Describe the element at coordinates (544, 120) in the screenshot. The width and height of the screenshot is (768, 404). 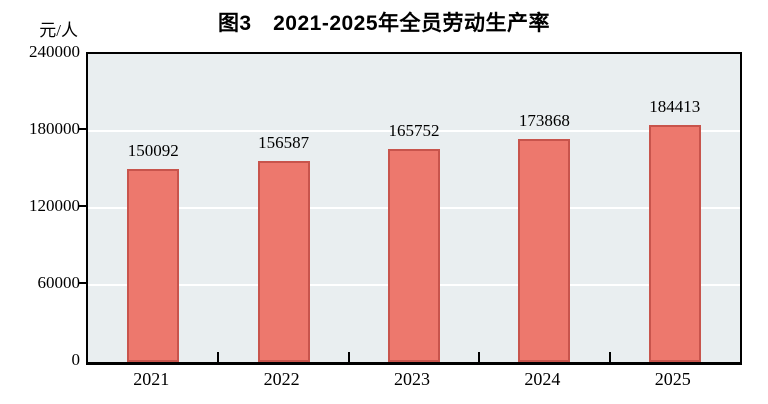
I see `bar-value-label-2024: 173868` at that location.